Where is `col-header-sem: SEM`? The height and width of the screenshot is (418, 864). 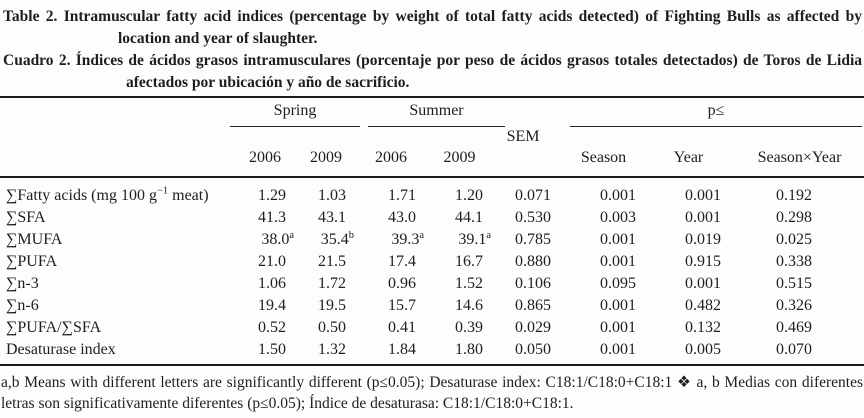 col-header-sem: SEM is located at coordinates (523, 137).